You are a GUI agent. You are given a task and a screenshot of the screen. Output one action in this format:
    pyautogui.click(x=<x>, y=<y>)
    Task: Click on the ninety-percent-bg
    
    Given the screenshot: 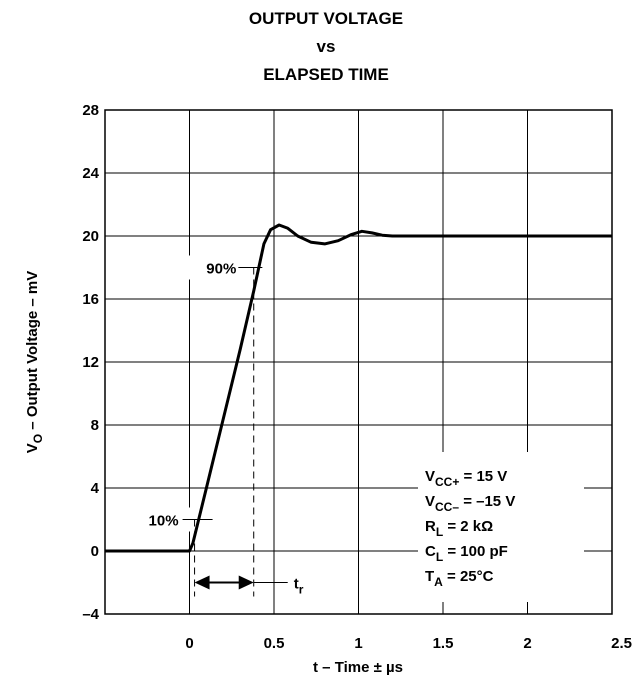 What is the action you would take?
    pyautogui.click(x=216, y=267)
    